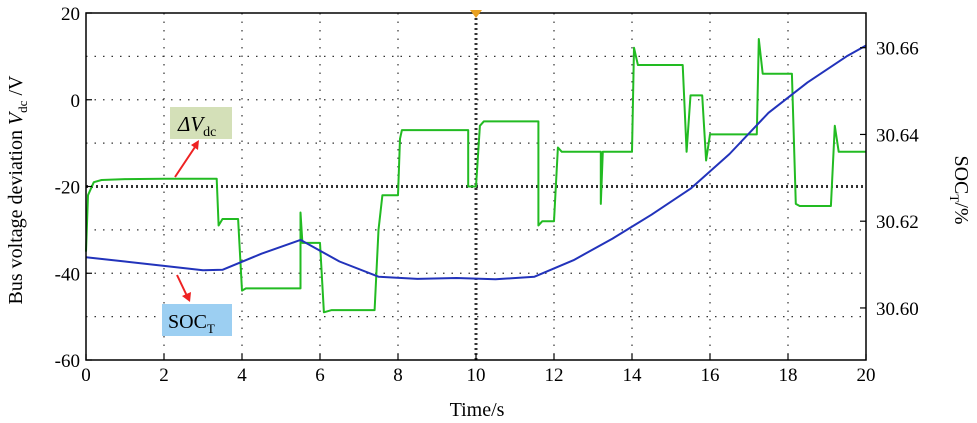 The image size is (977, 423). What do you see at coordinates (76, 101) in the screenshot?
I see `y-left-tick-label: 0` at bounding box center [76, 101].